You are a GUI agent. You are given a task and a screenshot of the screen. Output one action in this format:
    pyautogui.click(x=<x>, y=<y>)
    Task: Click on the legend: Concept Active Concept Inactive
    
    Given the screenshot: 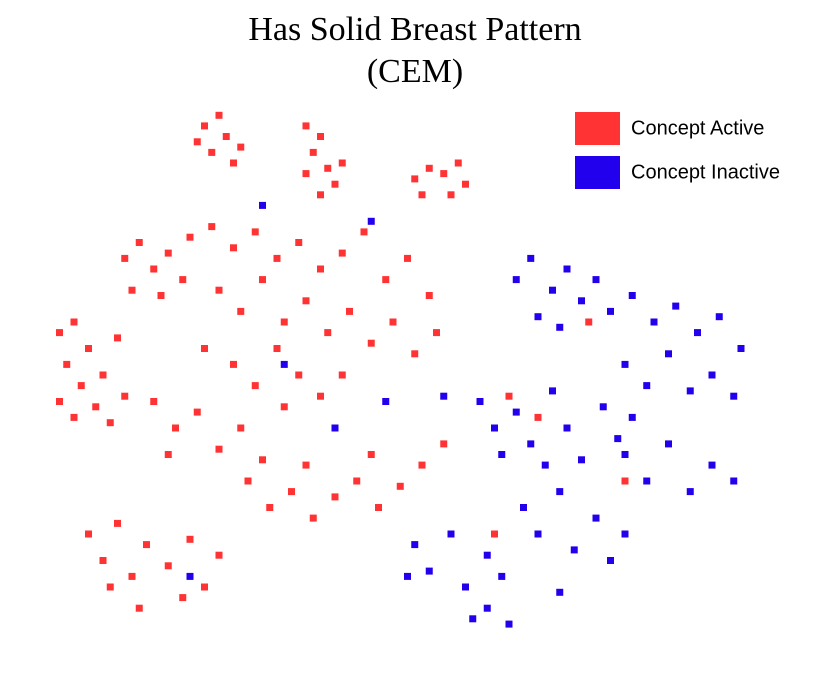 What is the action you would take?
    pyautogui.click(x=677, y=150)
    